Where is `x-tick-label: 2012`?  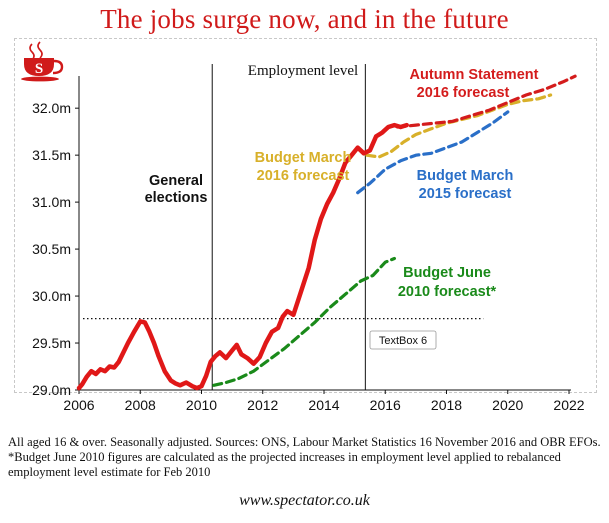
x-tick-label: 2012 is located at coordinates (262, 405).